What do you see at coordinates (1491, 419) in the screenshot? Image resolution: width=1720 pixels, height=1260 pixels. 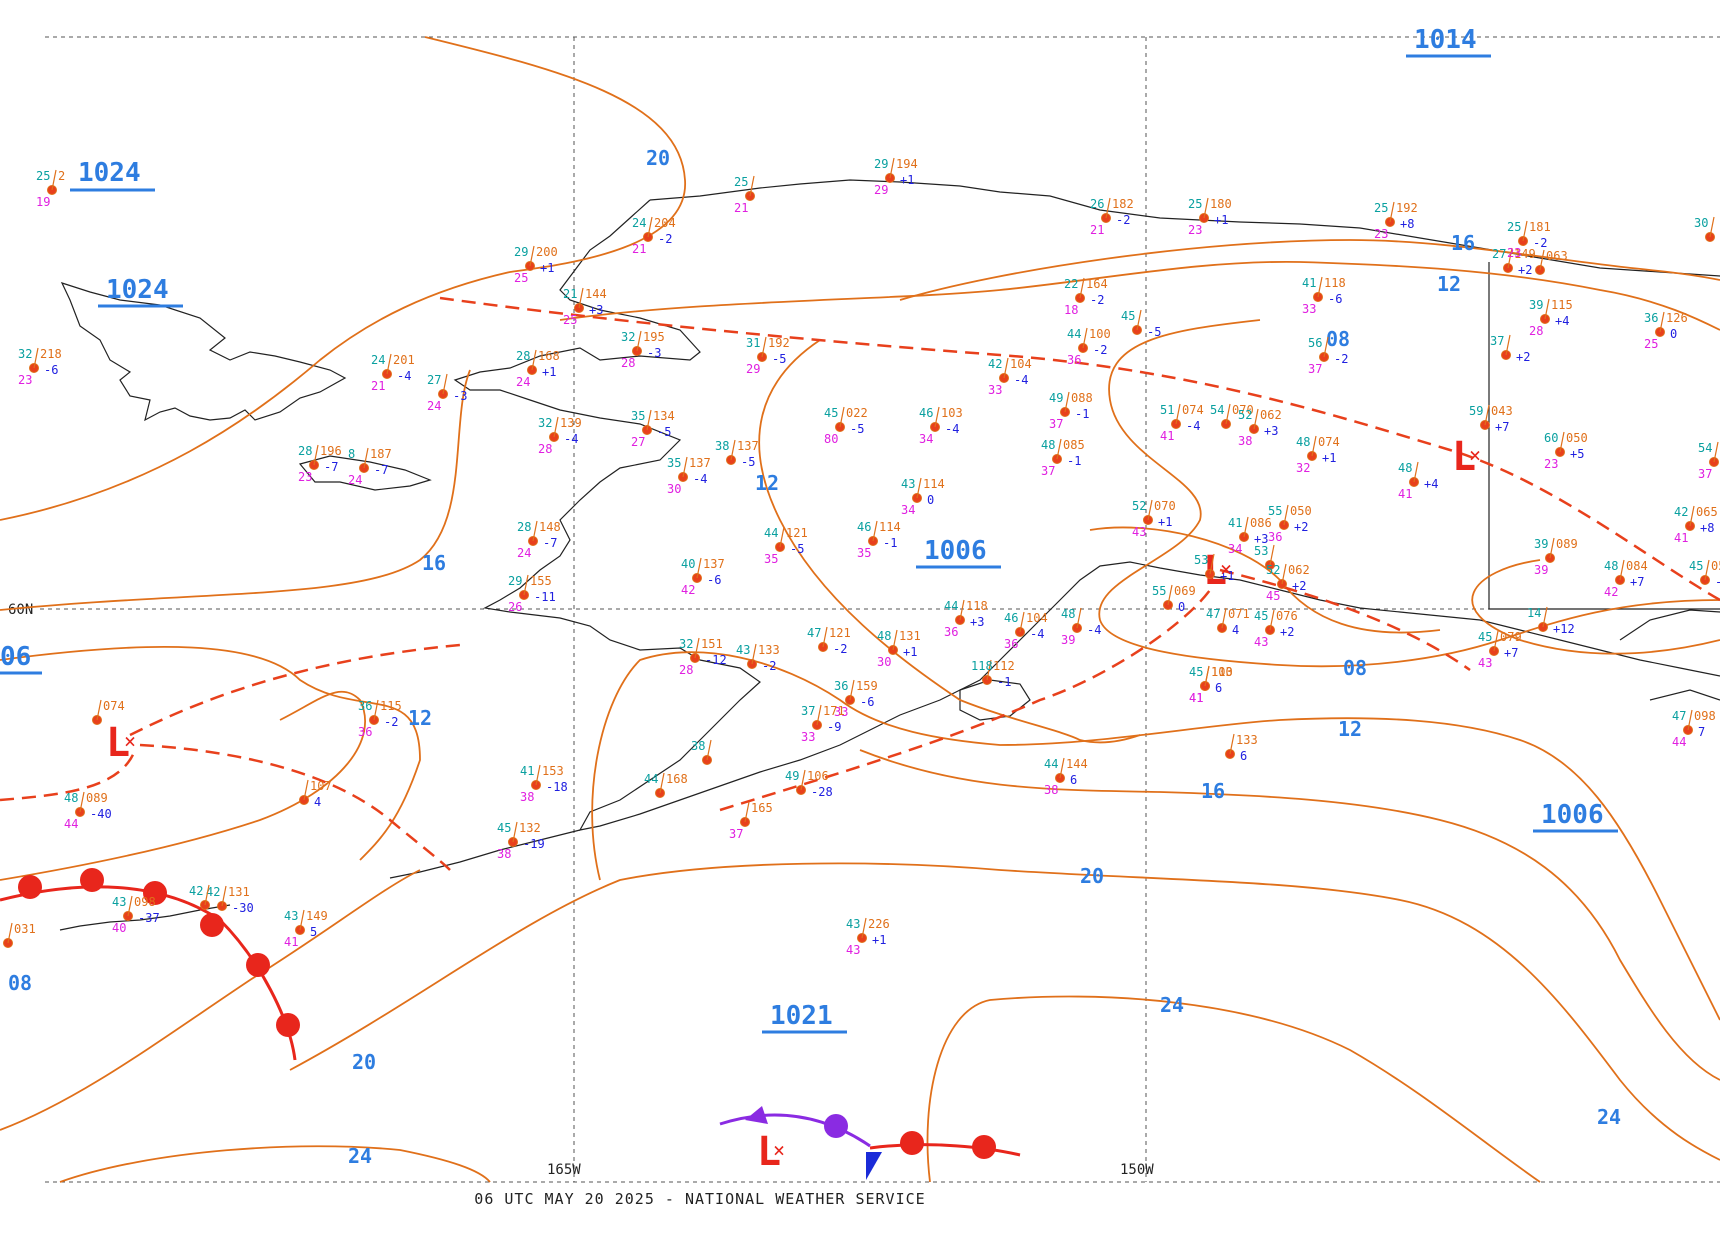 I see `station-plot: 59 043 +7` at bounding box center [1491, 419].